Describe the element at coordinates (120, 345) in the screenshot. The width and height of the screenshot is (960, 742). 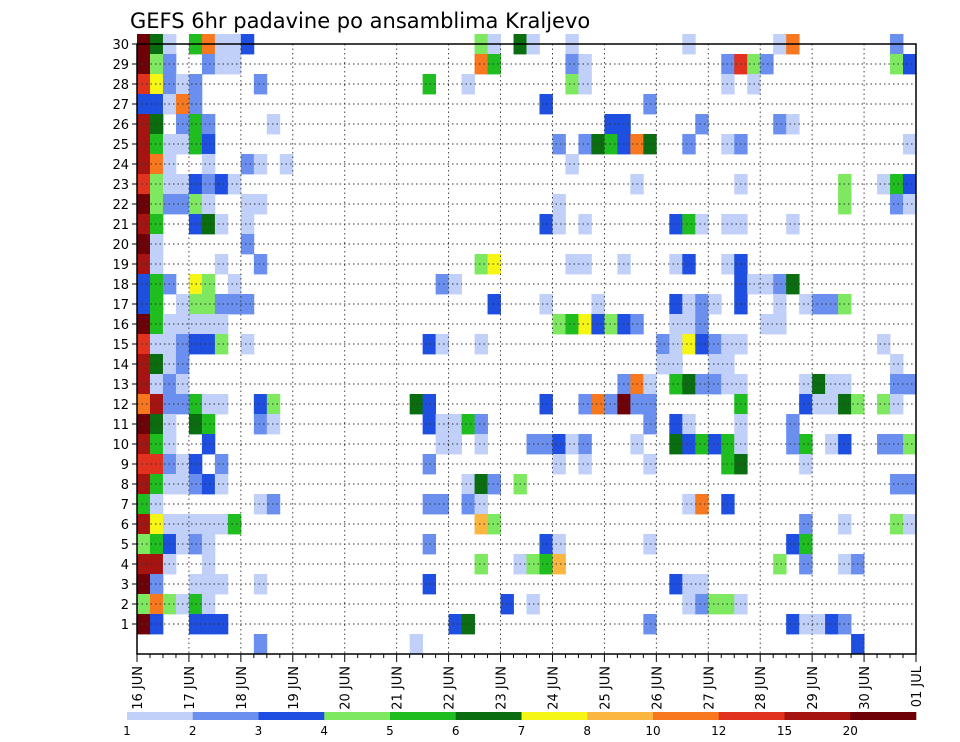
I see `y-tick-label: 15` at that location.